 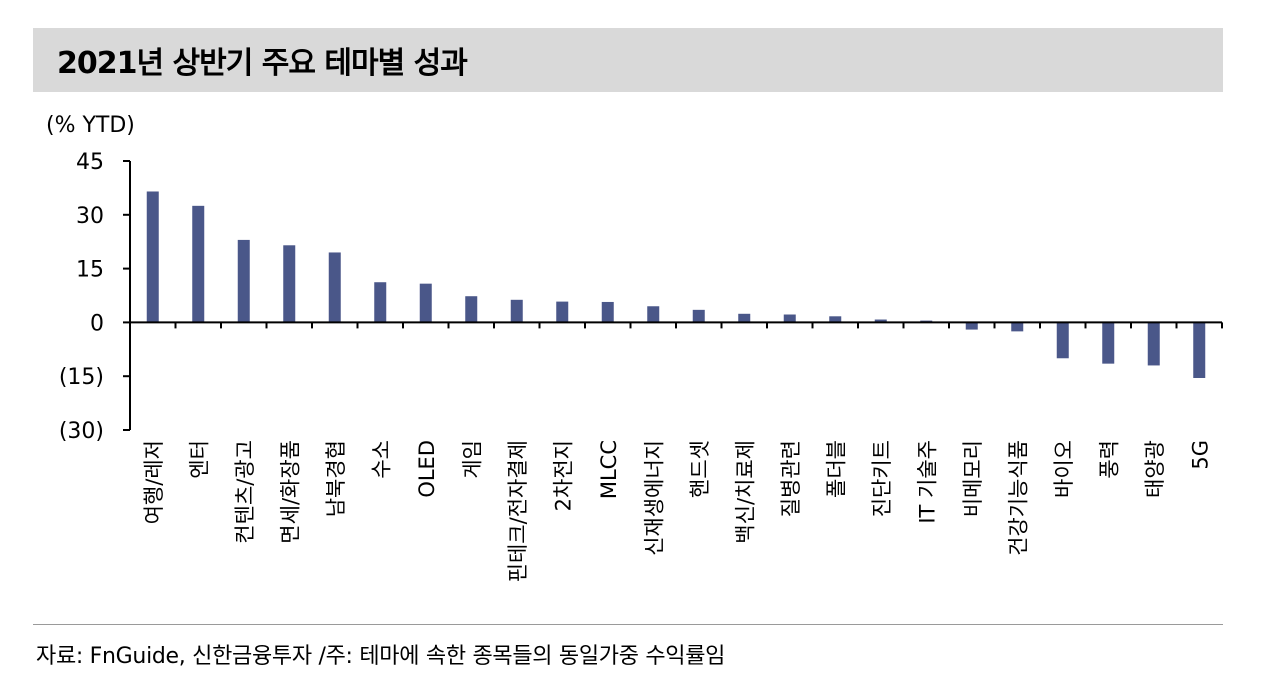 I want to click on category-label: 비메모리, so click(x=973, y=478).